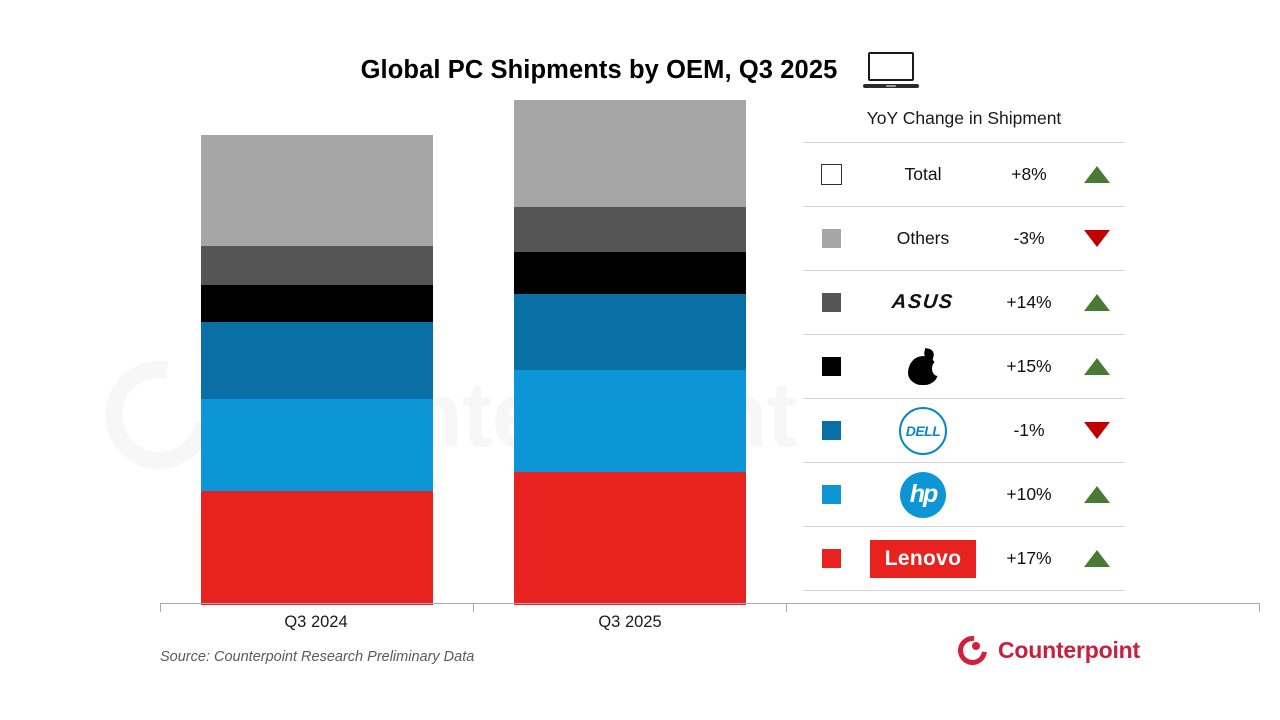 The image size is (1280, 720). I want to click on legend-value-apple: +15%, so click(1029, 366).